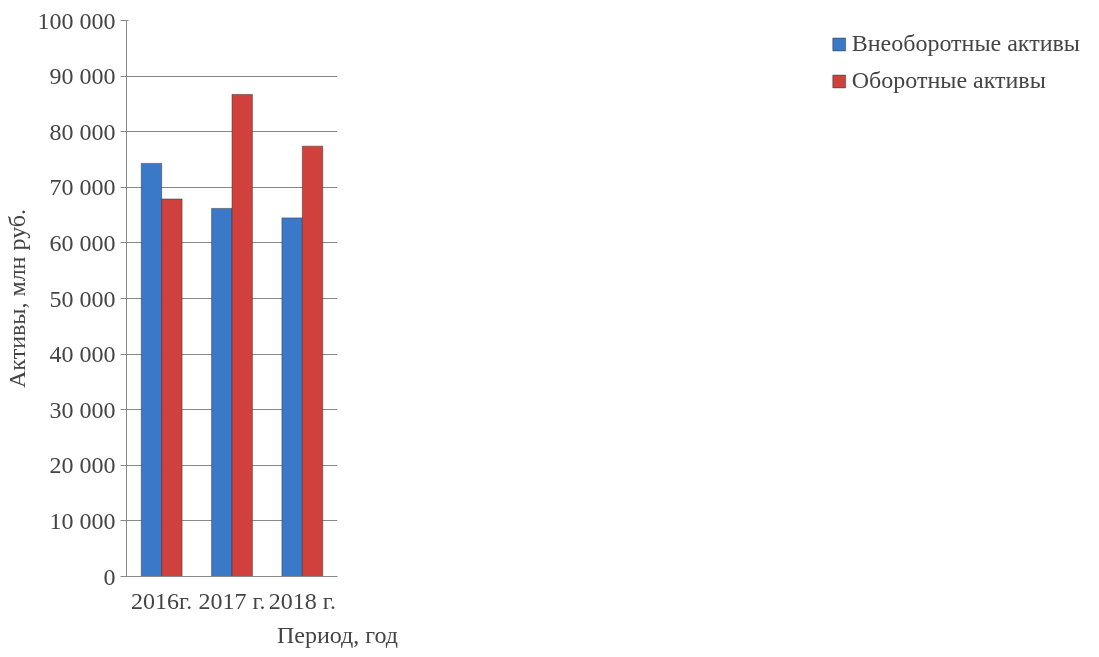 This screenshot has height=657, width=1099. What do you see at coordinates (82, 76) in the screenshot?
I see `y-tick-label: 90 000` at bounding box center [82, 76].